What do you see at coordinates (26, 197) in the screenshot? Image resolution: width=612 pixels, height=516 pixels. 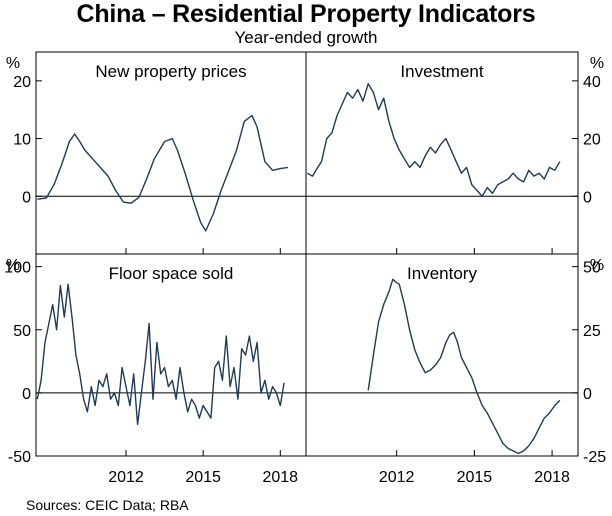 I see `new-property-prices-ytick-label: 0` at bounding box center [26, 197].